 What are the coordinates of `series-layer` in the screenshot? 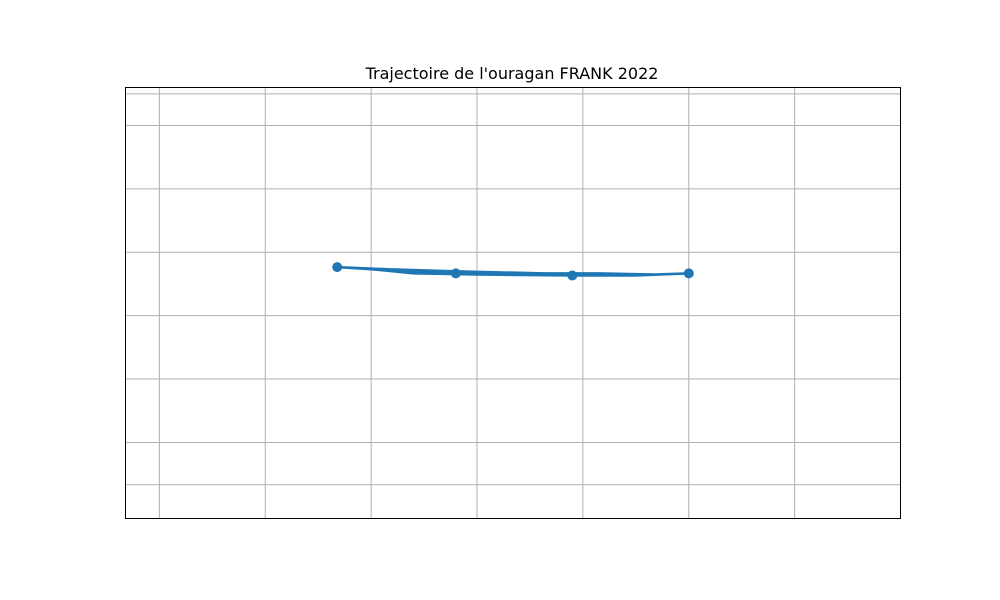 It's located at (513, 271).